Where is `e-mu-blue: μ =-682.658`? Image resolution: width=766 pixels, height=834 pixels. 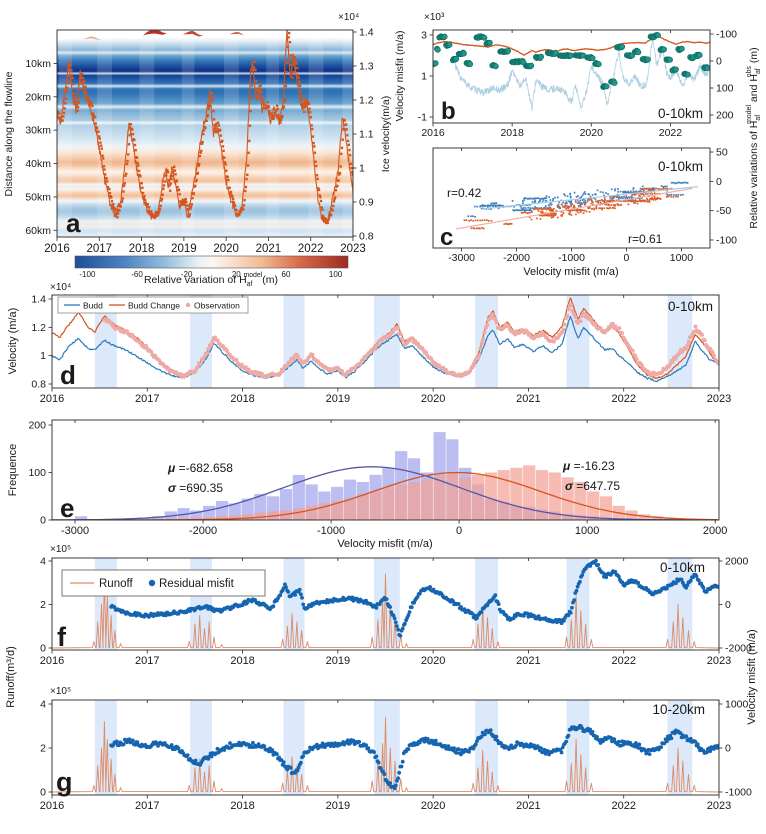
e-mu-blue: μ =-682.658 is located at coordinates (200, 468).